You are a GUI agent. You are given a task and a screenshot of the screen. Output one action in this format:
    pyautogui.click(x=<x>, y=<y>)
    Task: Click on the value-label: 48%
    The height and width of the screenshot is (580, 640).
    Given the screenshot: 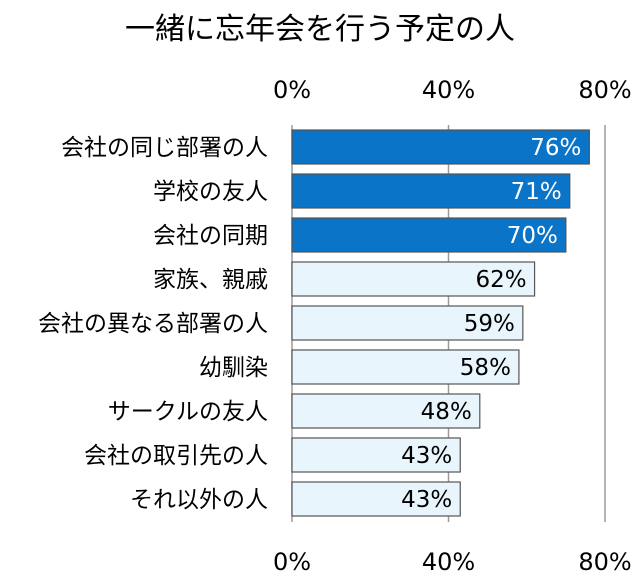 What is the action you would take?
    pyautogui.click(x=446, y=412)
    